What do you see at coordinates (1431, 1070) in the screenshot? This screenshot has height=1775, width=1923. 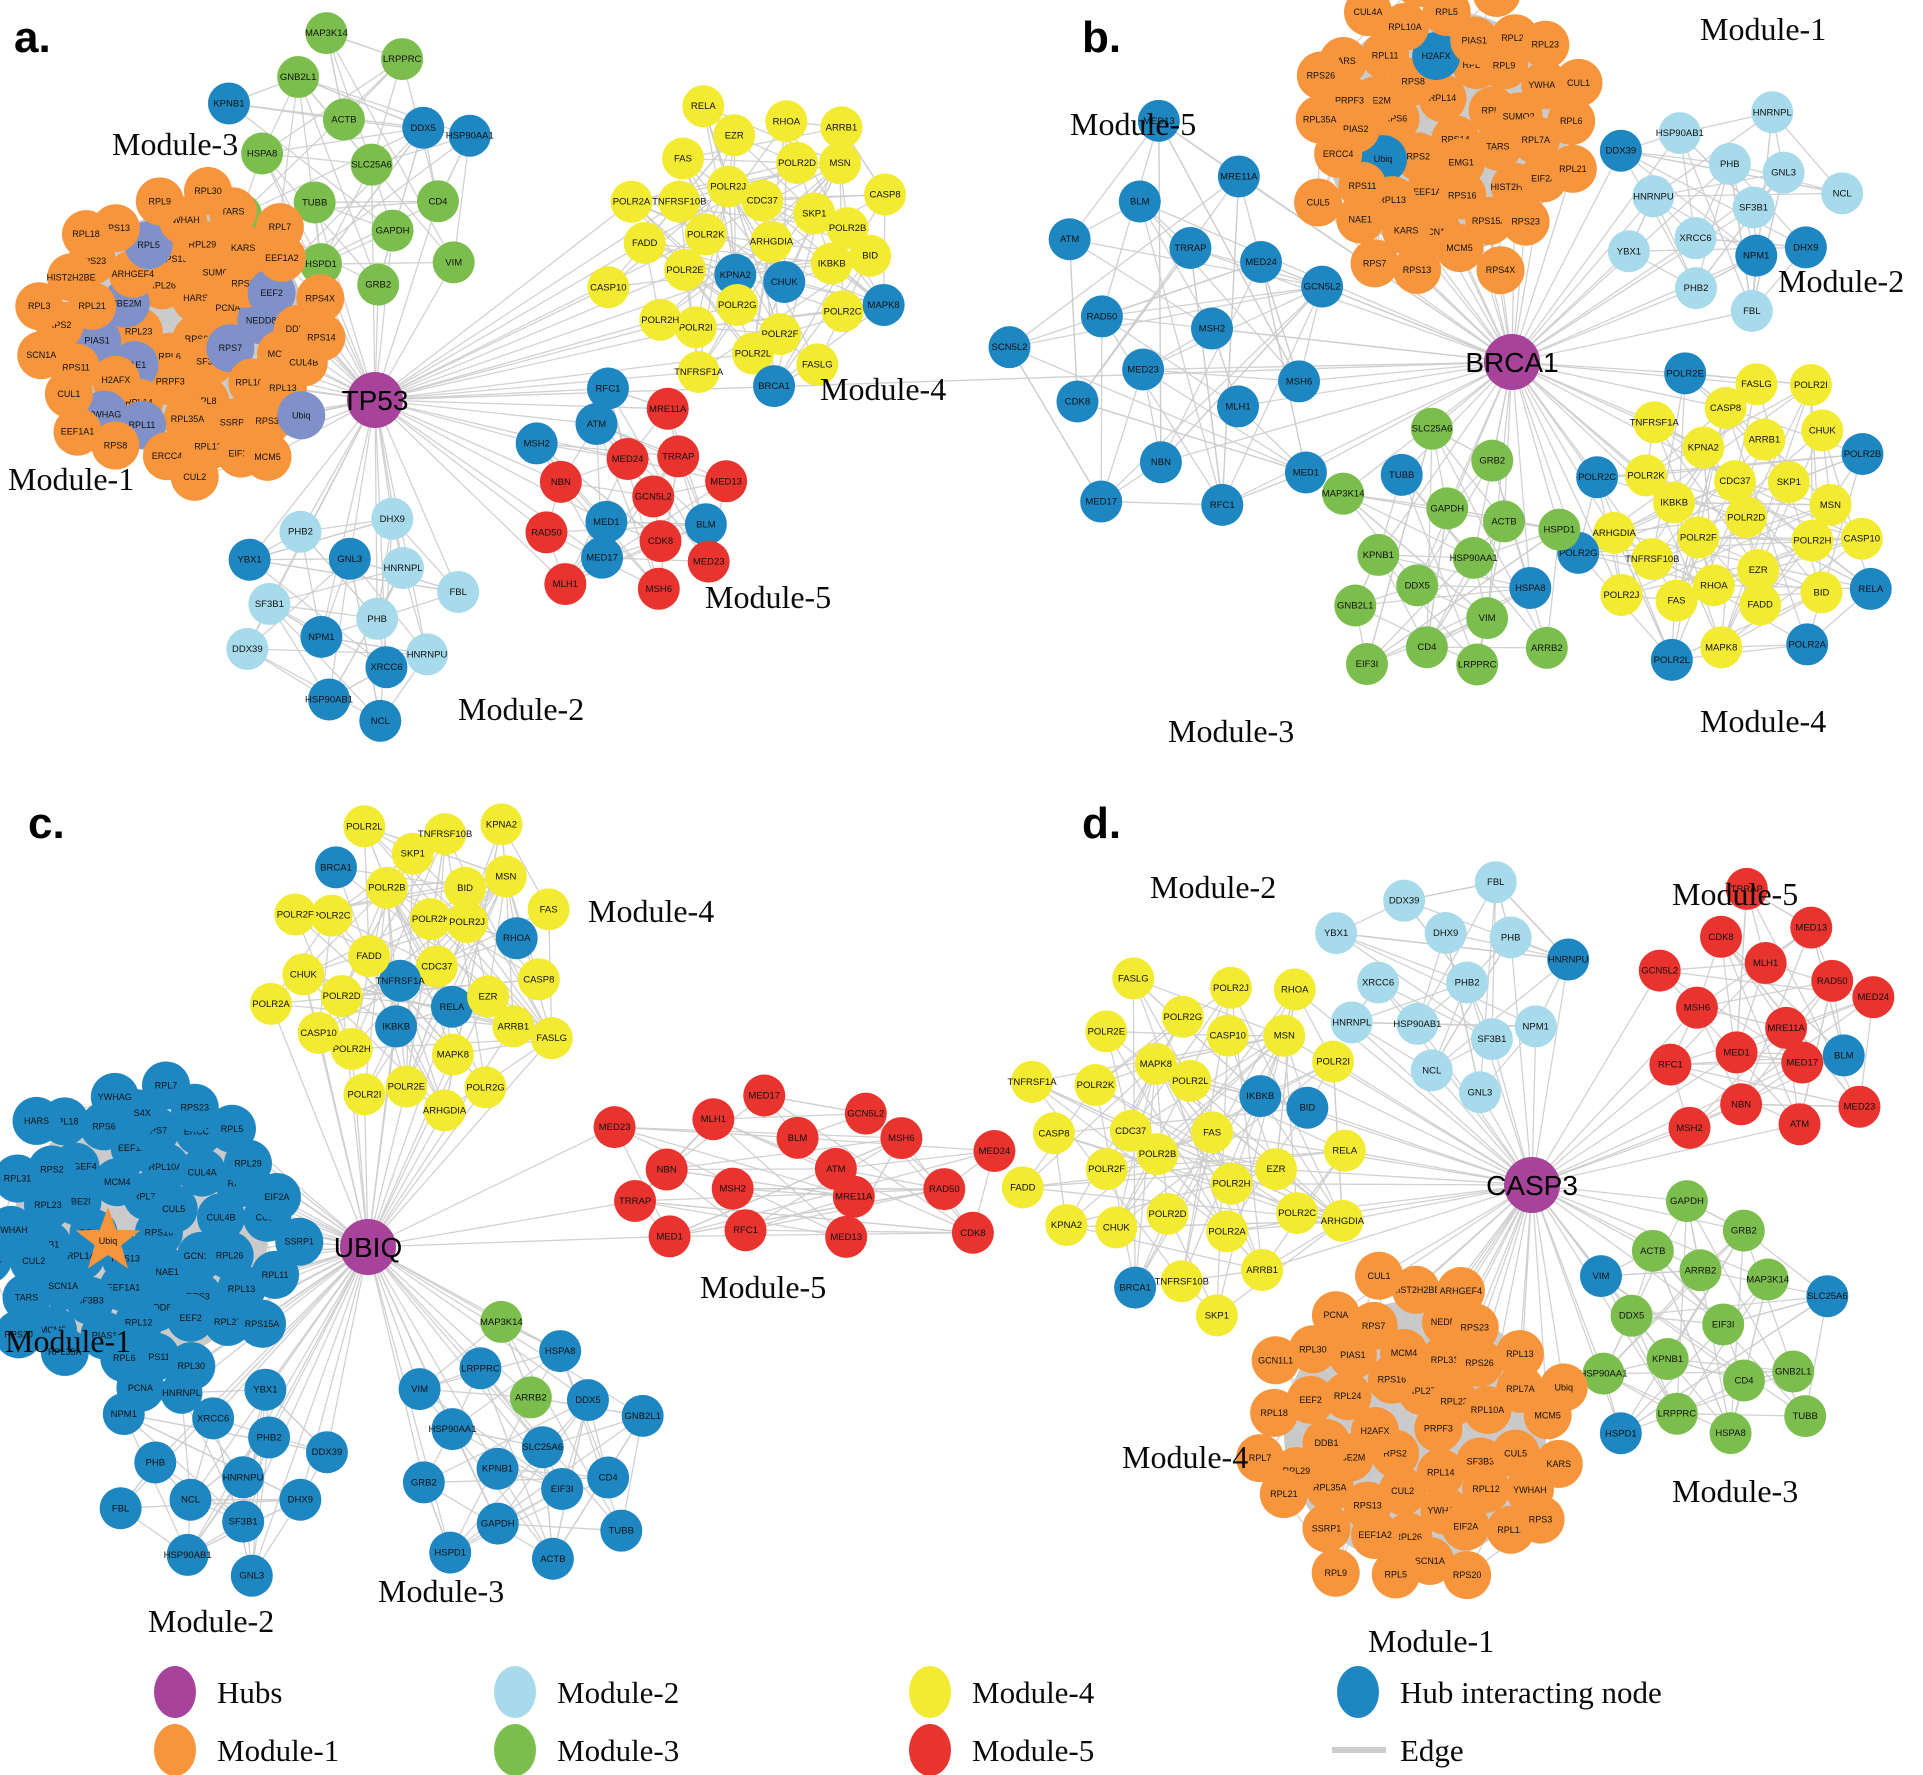 I see `node-label: NCL` at bounding box center [1431, 1070].